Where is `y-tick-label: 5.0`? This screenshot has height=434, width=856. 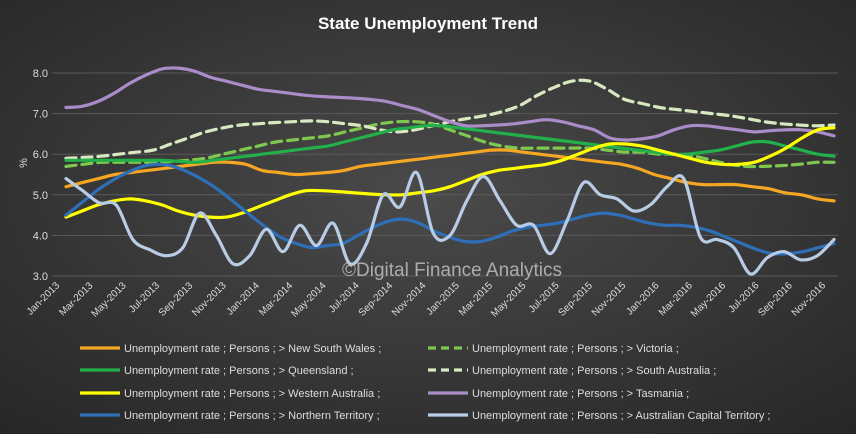
y-tick-label: 5.0 is located at coordinates (40, 196).